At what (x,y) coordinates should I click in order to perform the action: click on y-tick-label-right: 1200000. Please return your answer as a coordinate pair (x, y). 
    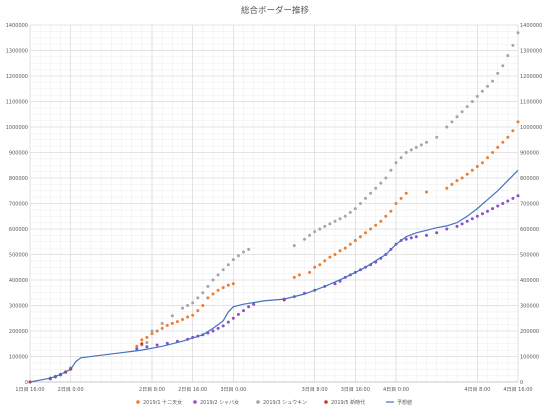
    Looking at the image, I should click on (531, 77).